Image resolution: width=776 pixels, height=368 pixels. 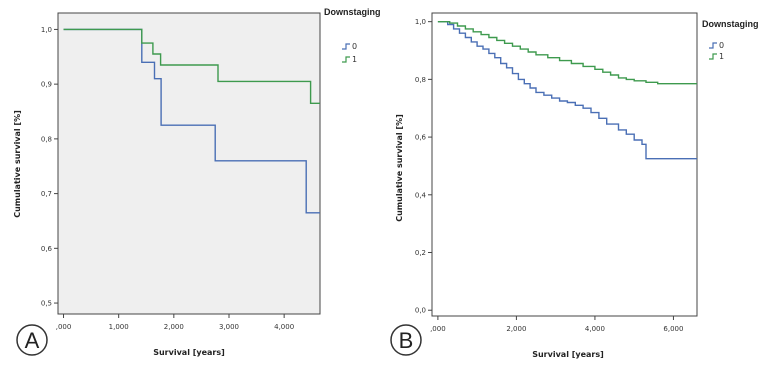 What do you see at coordinates (352, 12) in the screenshot?
I see `panel-a-legend-title: Downstaging` at bounding box center [352, 12].